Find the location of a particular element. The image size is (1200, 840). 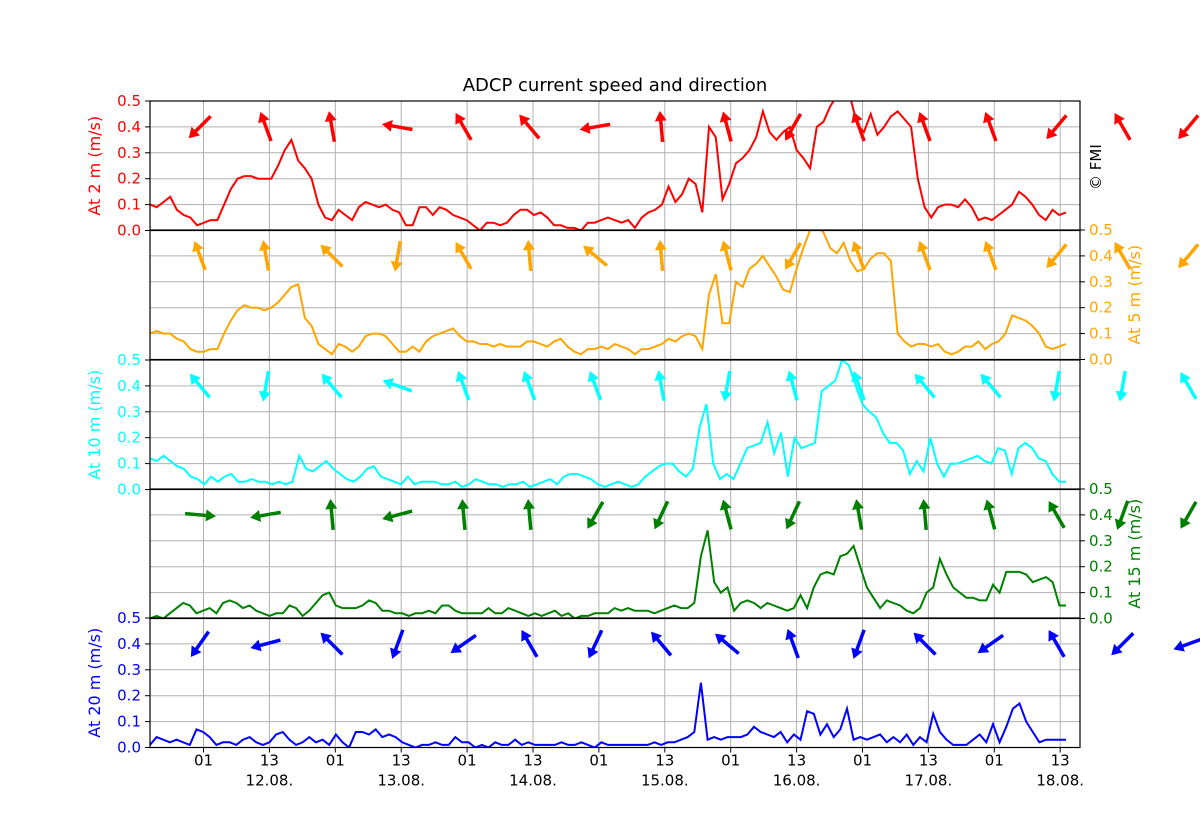

x-tick-label-date: 15.08. is located at coordinates (665, 781).